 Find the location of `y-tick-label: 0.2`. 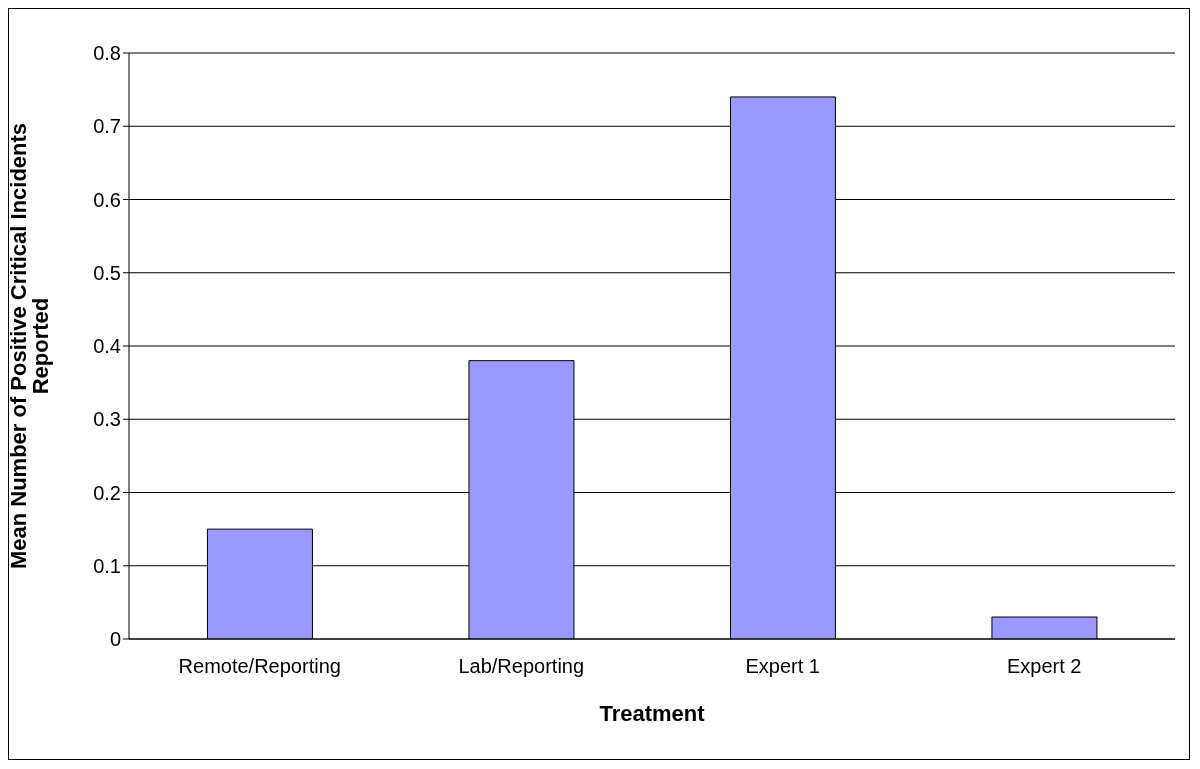

y-tick-label: 0.2 is located at coordinates (107, 492).